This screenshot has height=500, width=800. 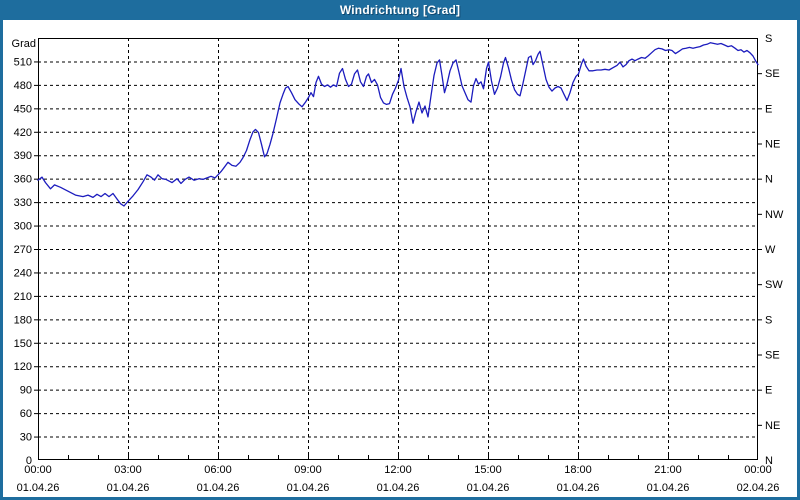 What do you see at coordinates (24, 44) in the screenshot?
I see `y-axis-unit-label: Grad` at bounding box center [24, 44].